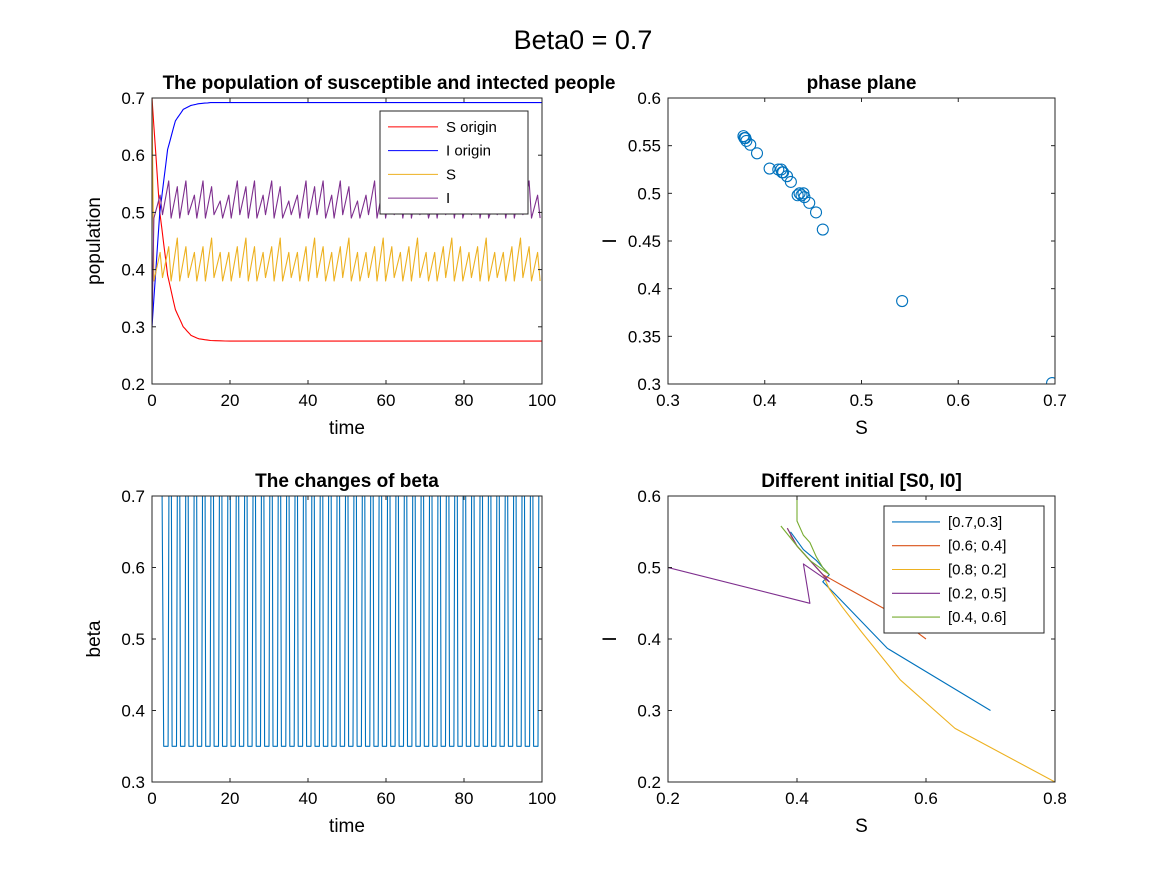  I want to click on chart-title: phase plane, so click(862, 83).